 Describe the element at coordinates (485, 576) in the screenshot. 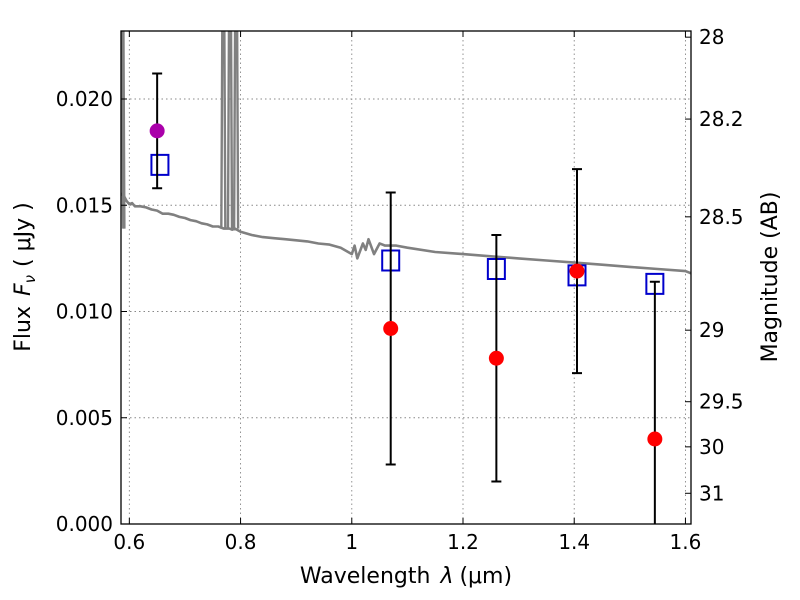

I see `x-axis-label-unit: (μm)` at that location.